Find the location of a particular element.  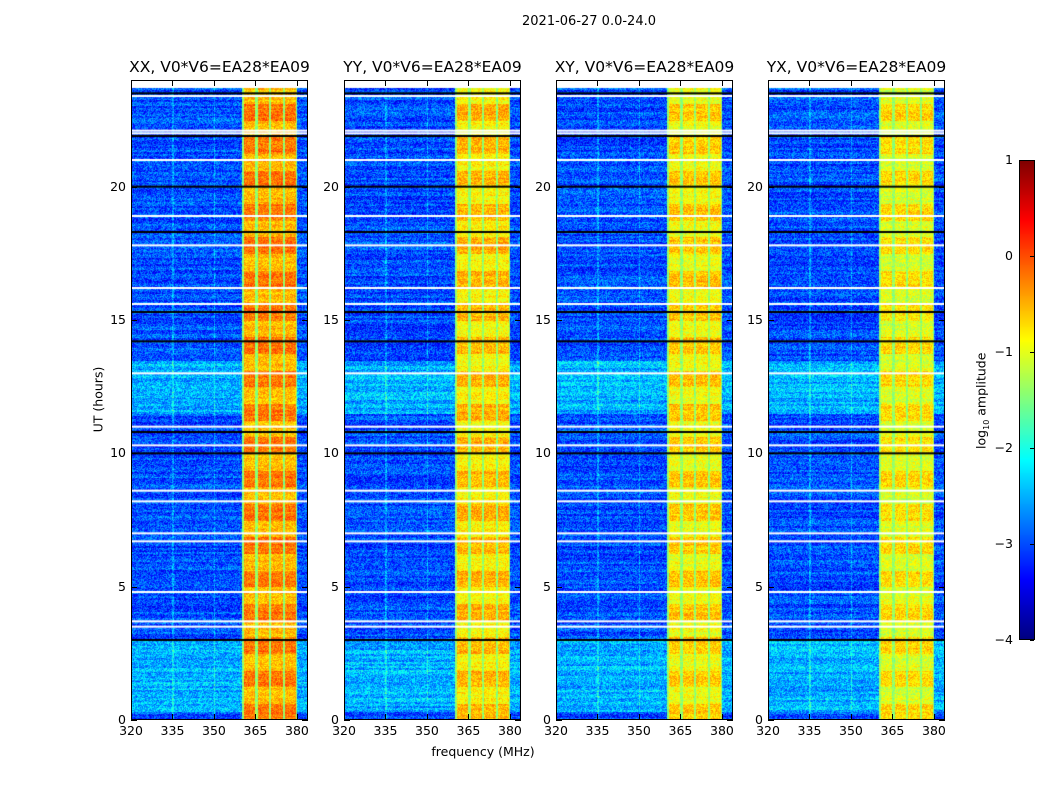

panel-title: YY, V0*V6=EA28*EA09 is located at coordinates (432, 67).